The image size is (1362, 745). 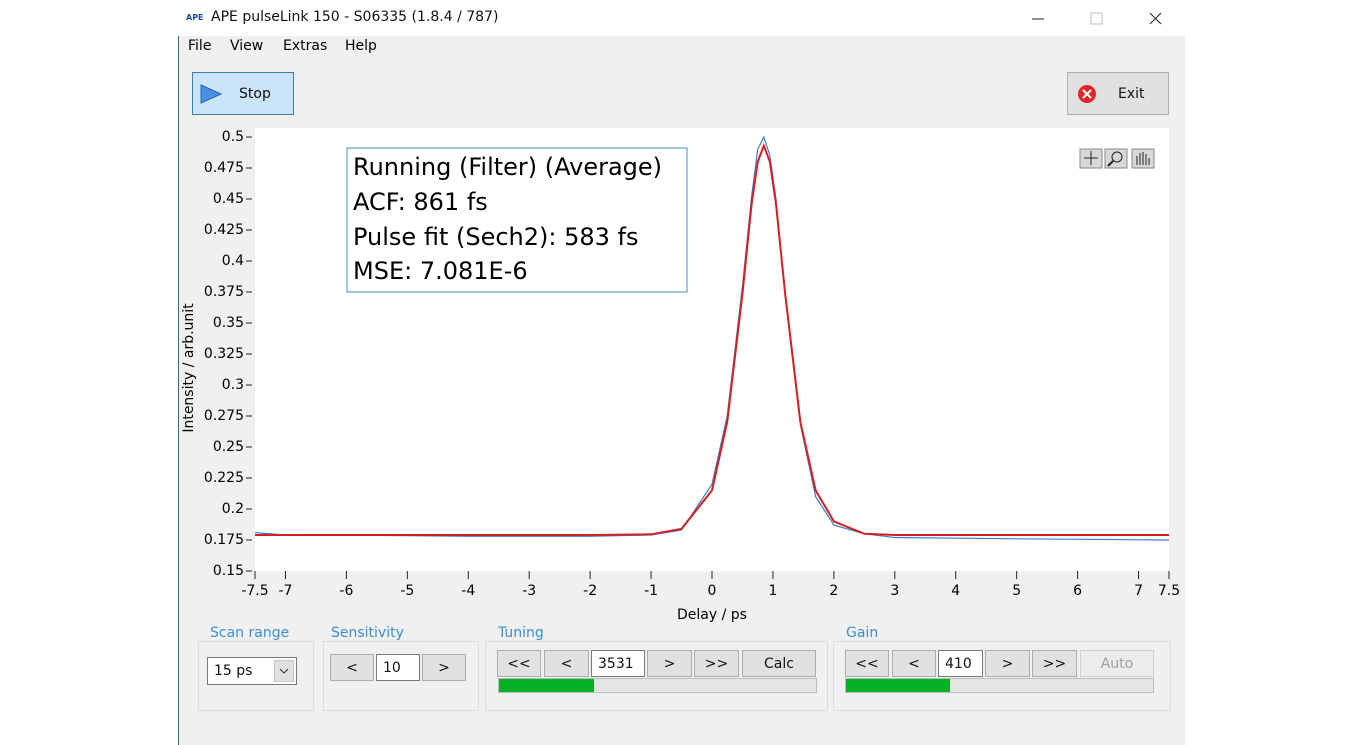 I want to click on x-tick-label: 2, so click(x=833, y=591).